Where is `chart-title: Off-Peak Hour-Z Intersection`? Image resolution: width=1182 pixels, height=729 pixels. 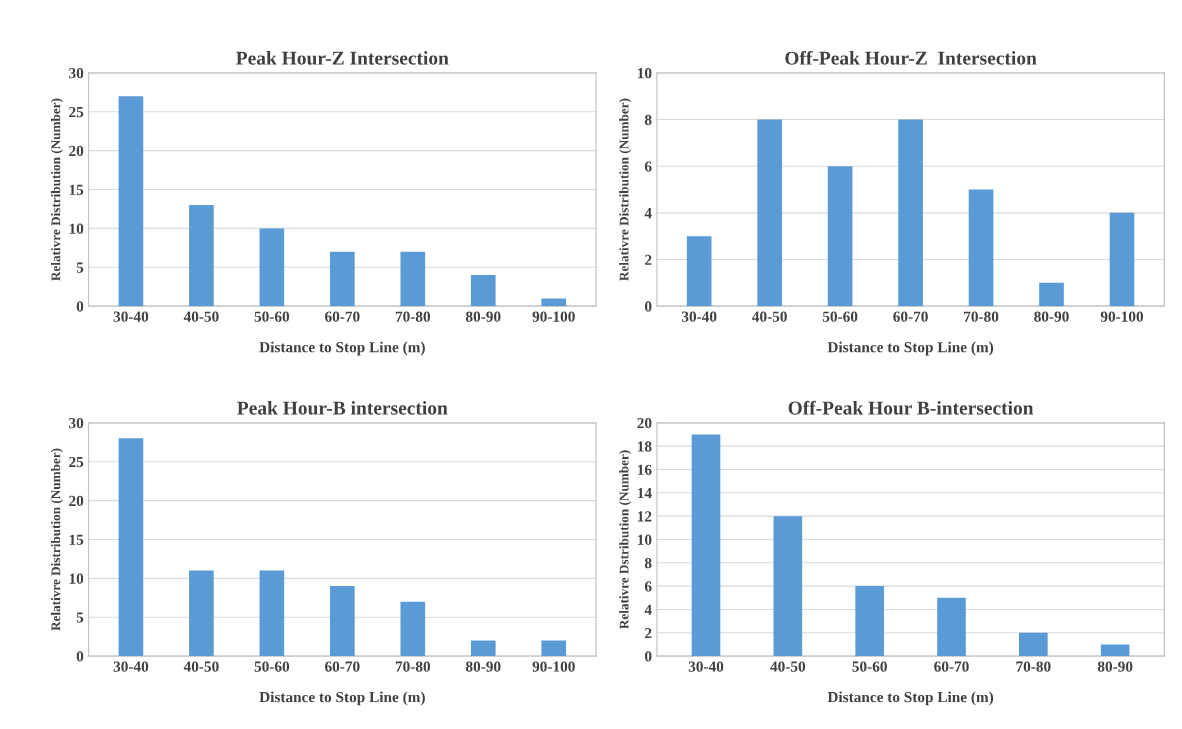 chart-title: Off-Peak Hour-Z Intersection is located at coordinates (911, 57).